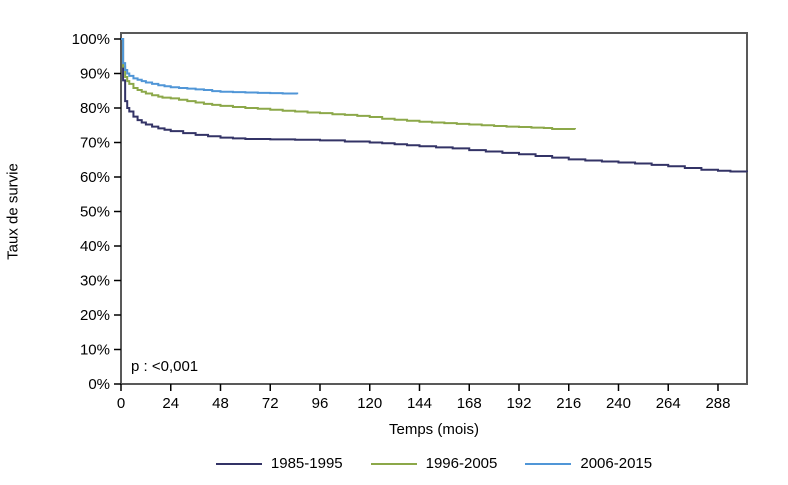 The width and height of the screenshot is (788, 485). I want to click on x-tick-label: 72, so click(270, 403).